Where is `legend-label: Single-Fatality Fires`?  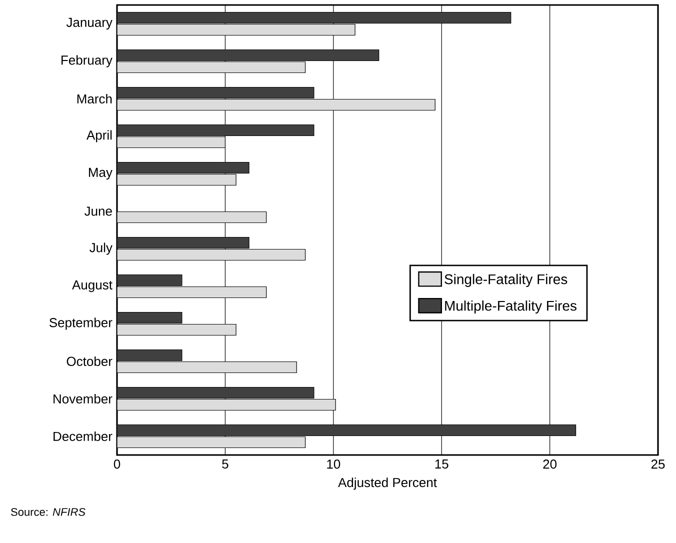 legend-label: Single-Fatality Fires is located at coordinates (506, 280).